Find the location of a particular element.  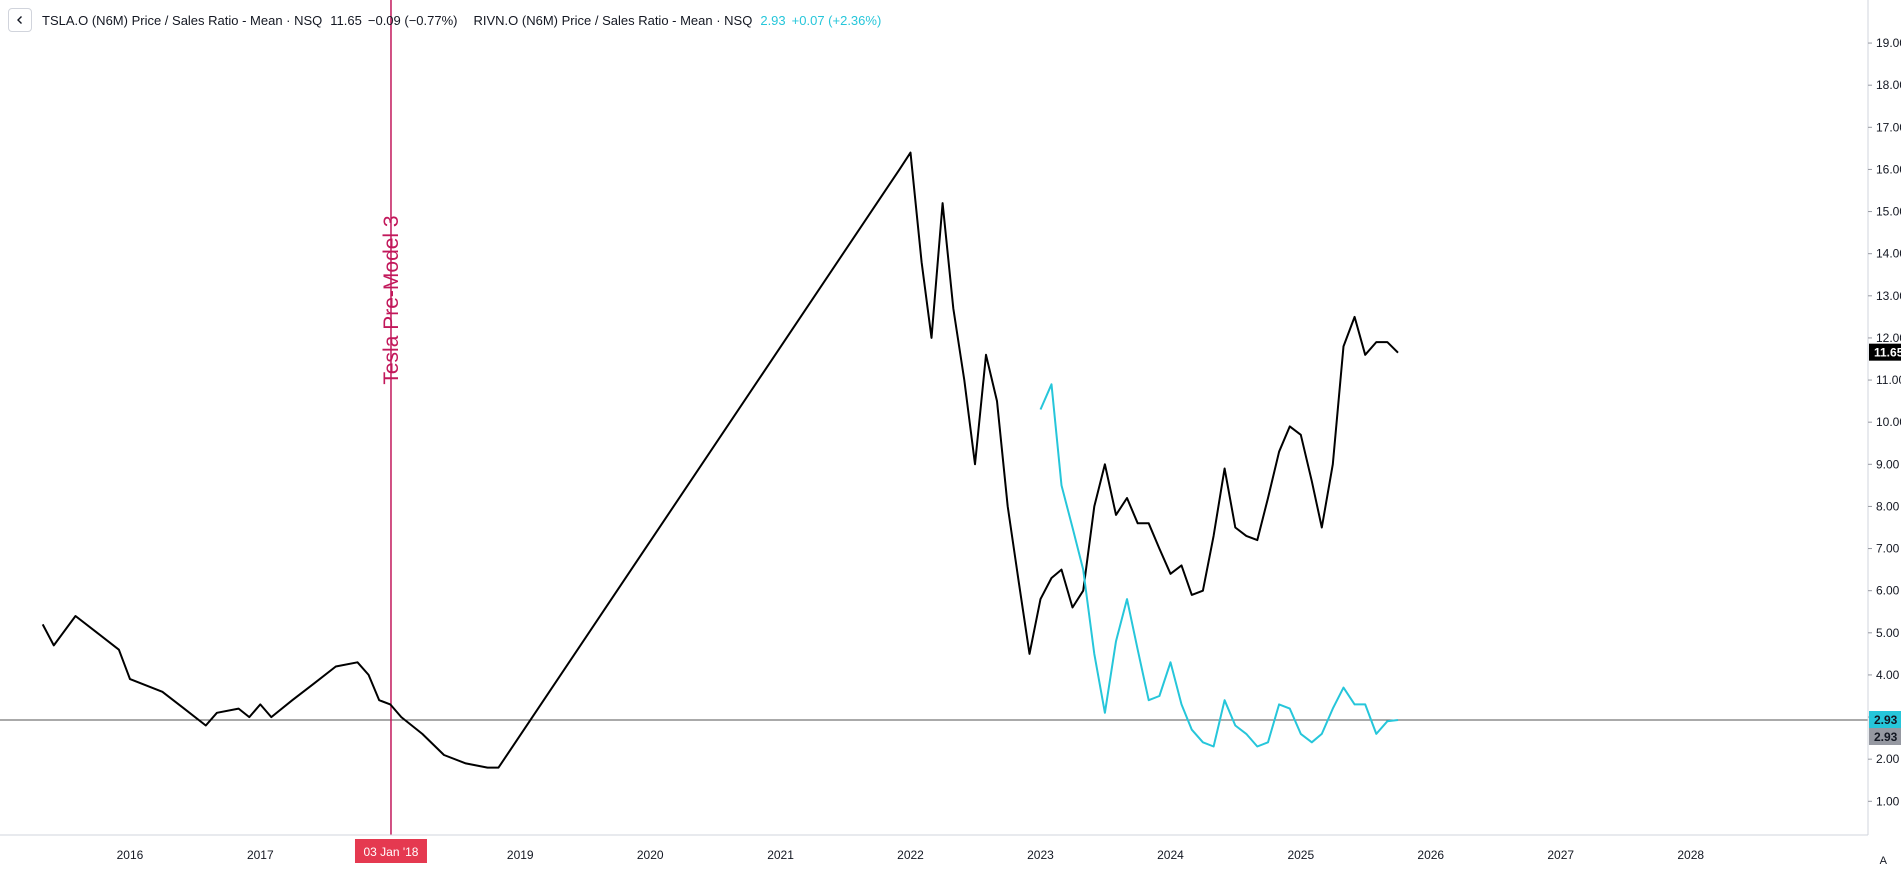

price-tick-label: 17.00 is located at coordinates (1888, 127).